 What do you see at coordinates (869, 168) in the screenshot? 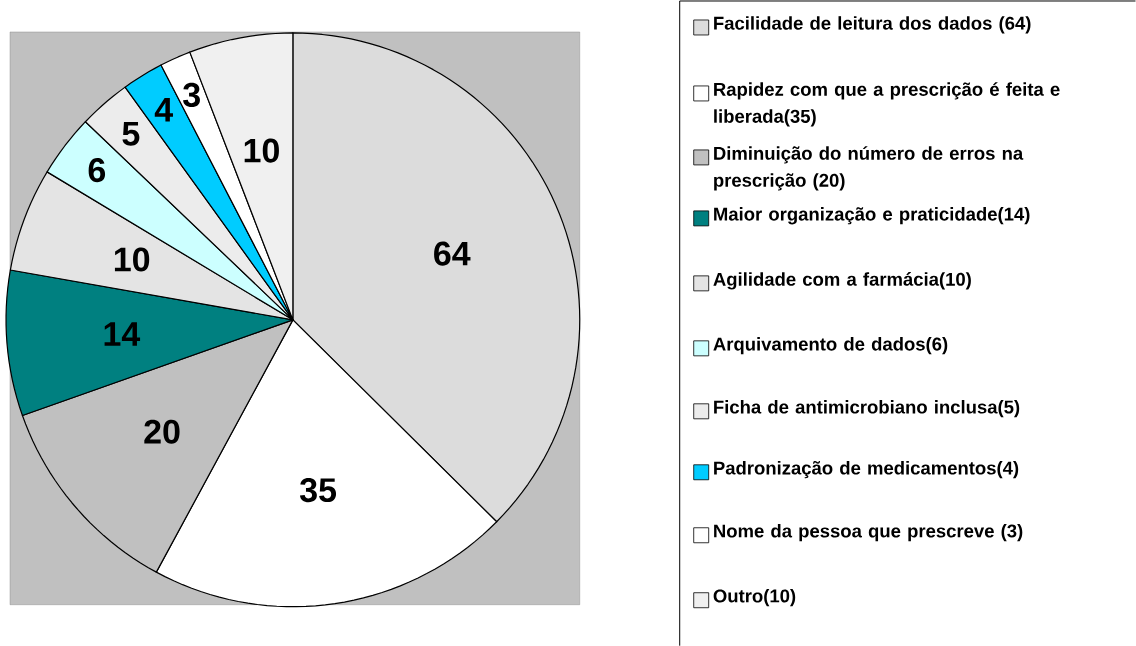
I see `legend-label: Diminuição do número de erros na prescrição (20)` at bounding box center [869, 168].